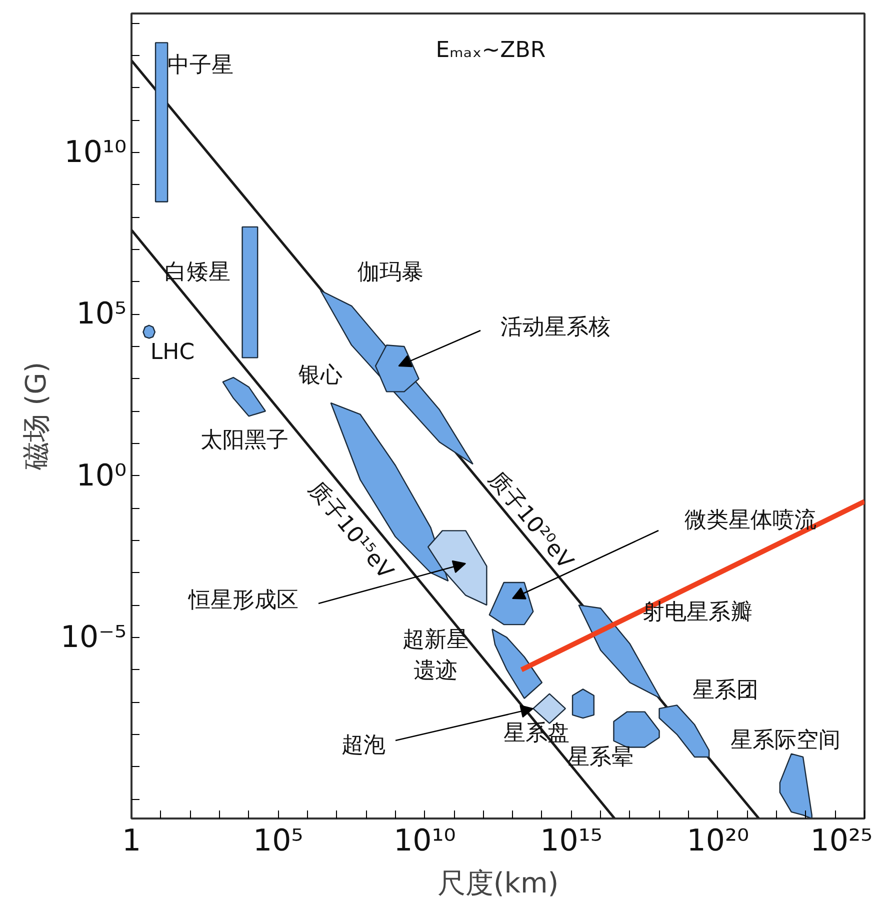  Describe the element at coordinates (35, 417) in the screenshot. I see `y-axis-title: 磁场 (G)` at that location.